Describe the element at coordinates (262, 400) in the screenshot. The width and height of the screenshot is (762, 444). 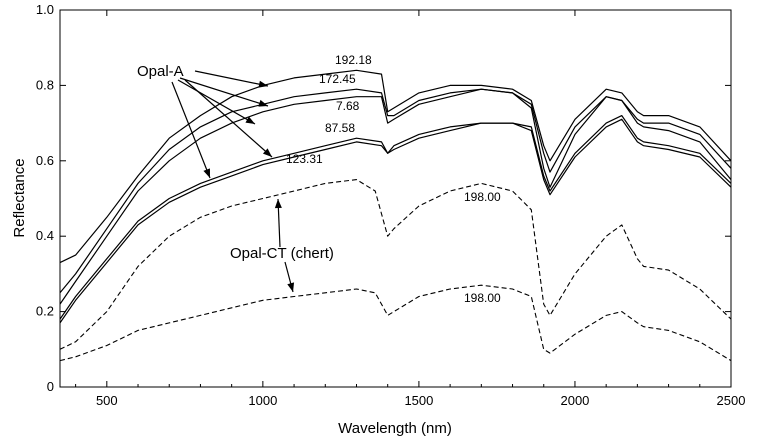
I see `x-tick-label: 1000` at that location.